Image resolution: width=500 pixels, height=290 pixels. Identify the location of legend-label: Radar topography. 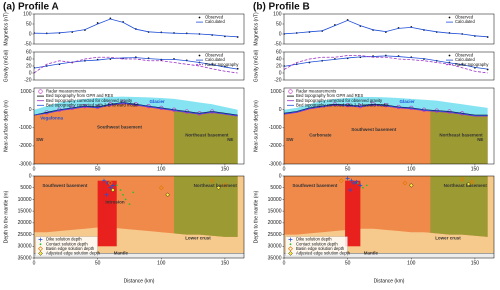
(472, 64).